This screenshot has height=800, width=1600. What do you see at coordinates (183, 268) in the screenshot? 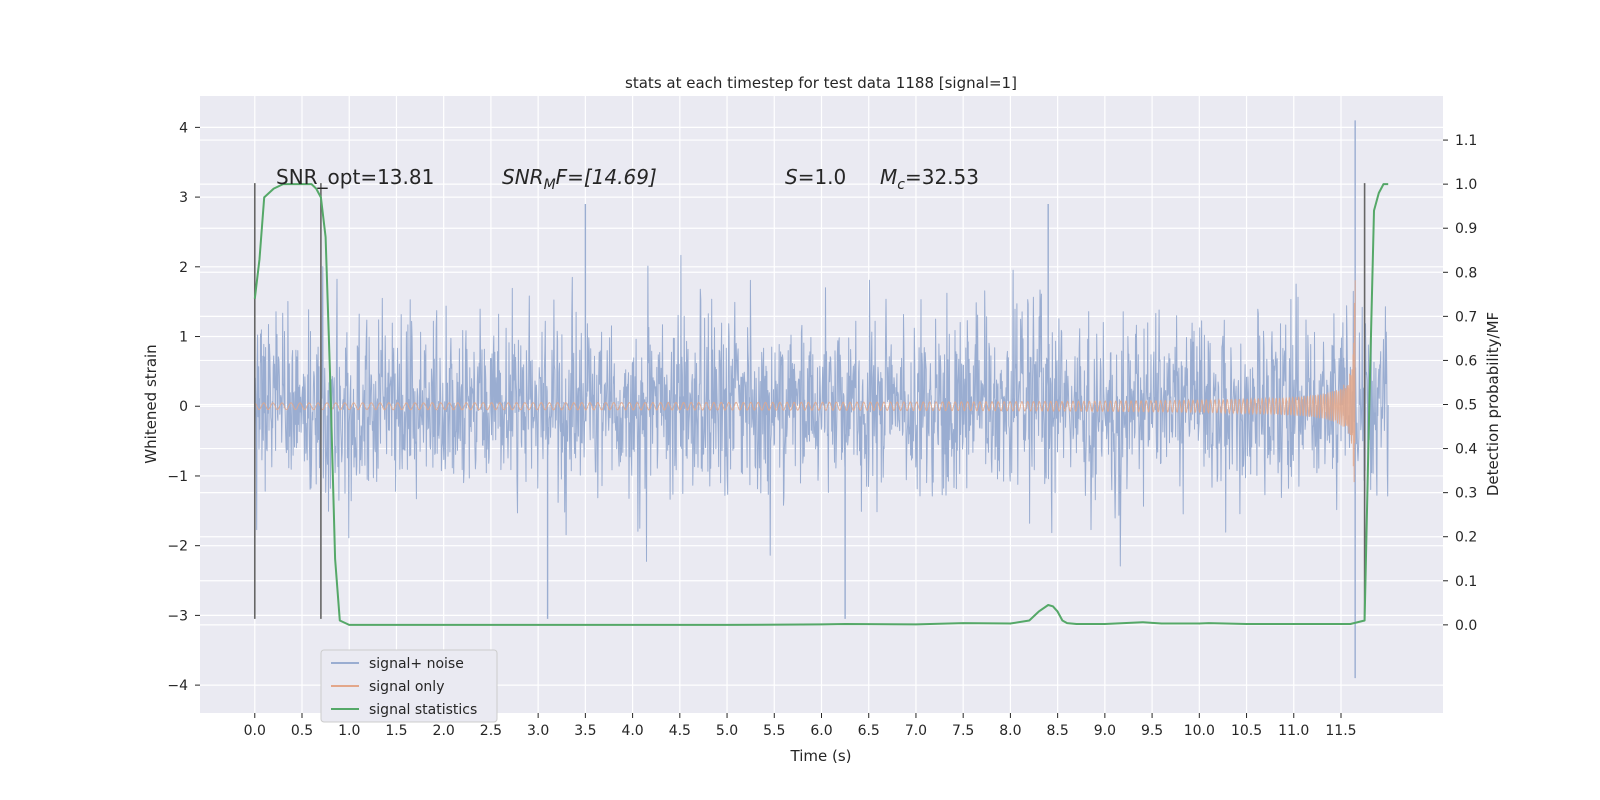
I see `y-tick-label: 2` at bounding box center [183, 268].